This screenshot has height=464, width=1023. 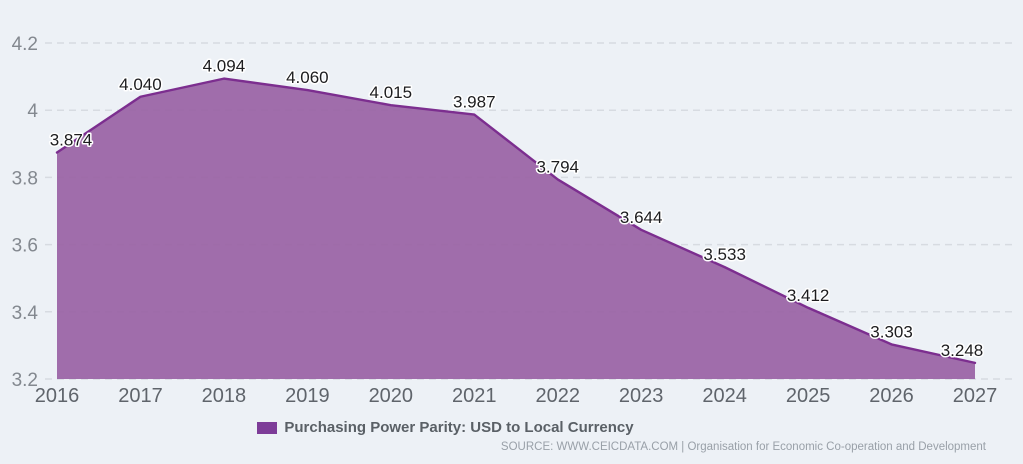 What do you see at coordinates (474, 396) in the screenshot?
I see `x-axis-tick-label: 2021` at bounding box center [474, 396].